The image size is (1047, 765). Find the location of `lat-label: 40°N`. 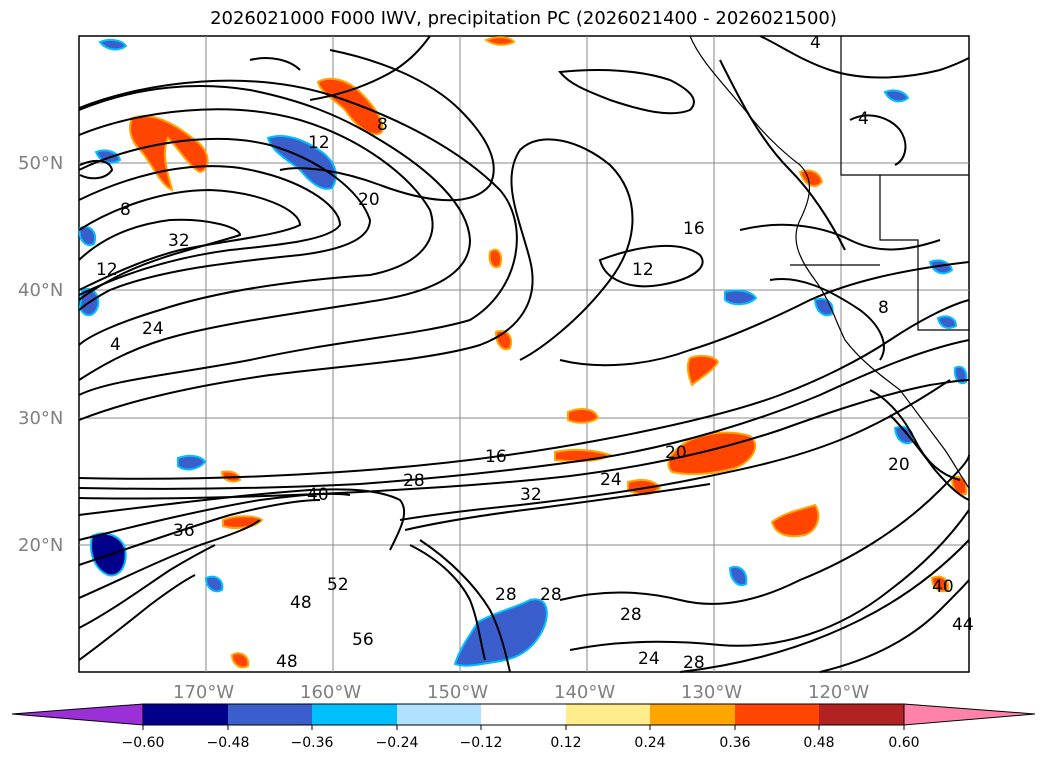

lat-label: 40°N is located at coordinates (40, 290).